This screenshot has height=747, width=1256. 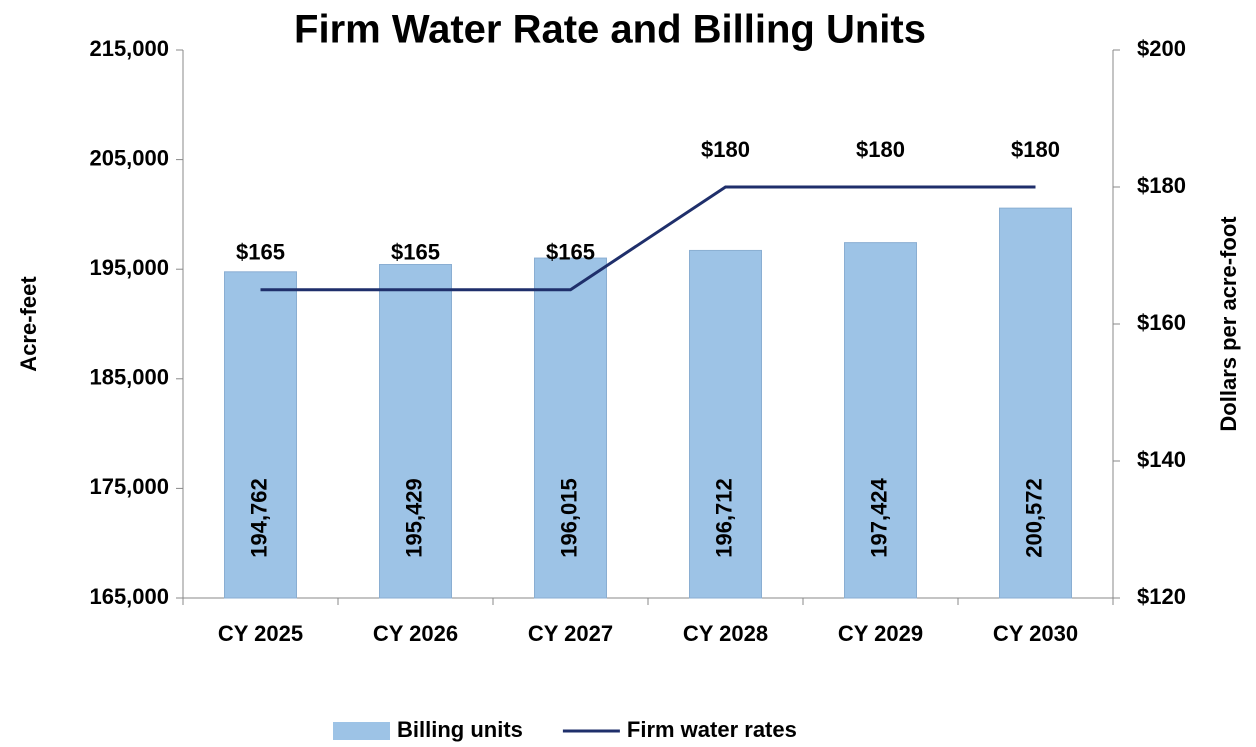 What do you see at coordinates (1161, 459) in the screenshot?
I see `y2-tick-label: $140` at bounding box center [1161, 459].